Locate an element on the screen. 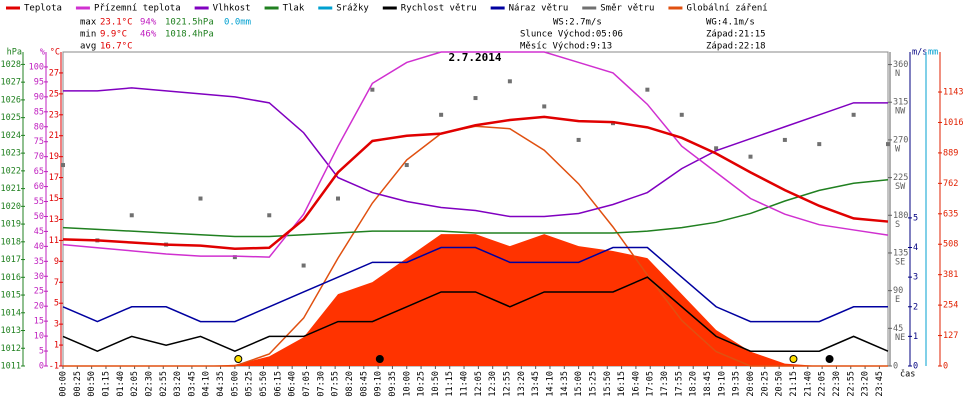 The width and height of the screenshot is (966, 400). y-tick-label: 13 is located at coordinates (54, 220).